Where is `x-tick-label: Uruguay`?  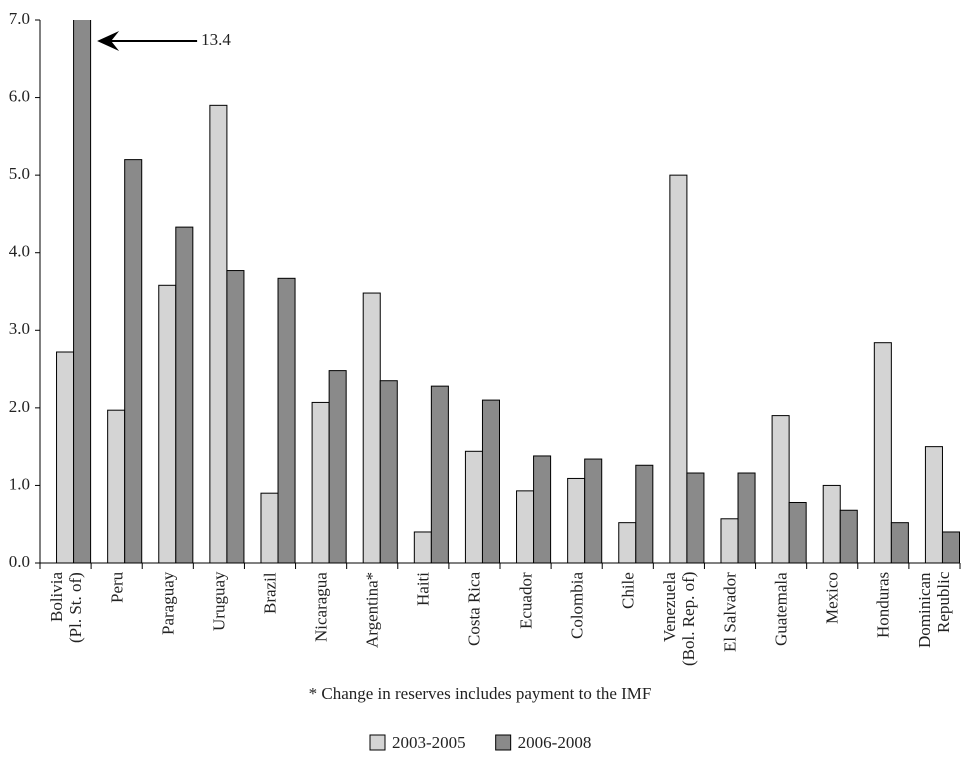
x-tick-label: Uruguay is located at coordinates (219, 602).